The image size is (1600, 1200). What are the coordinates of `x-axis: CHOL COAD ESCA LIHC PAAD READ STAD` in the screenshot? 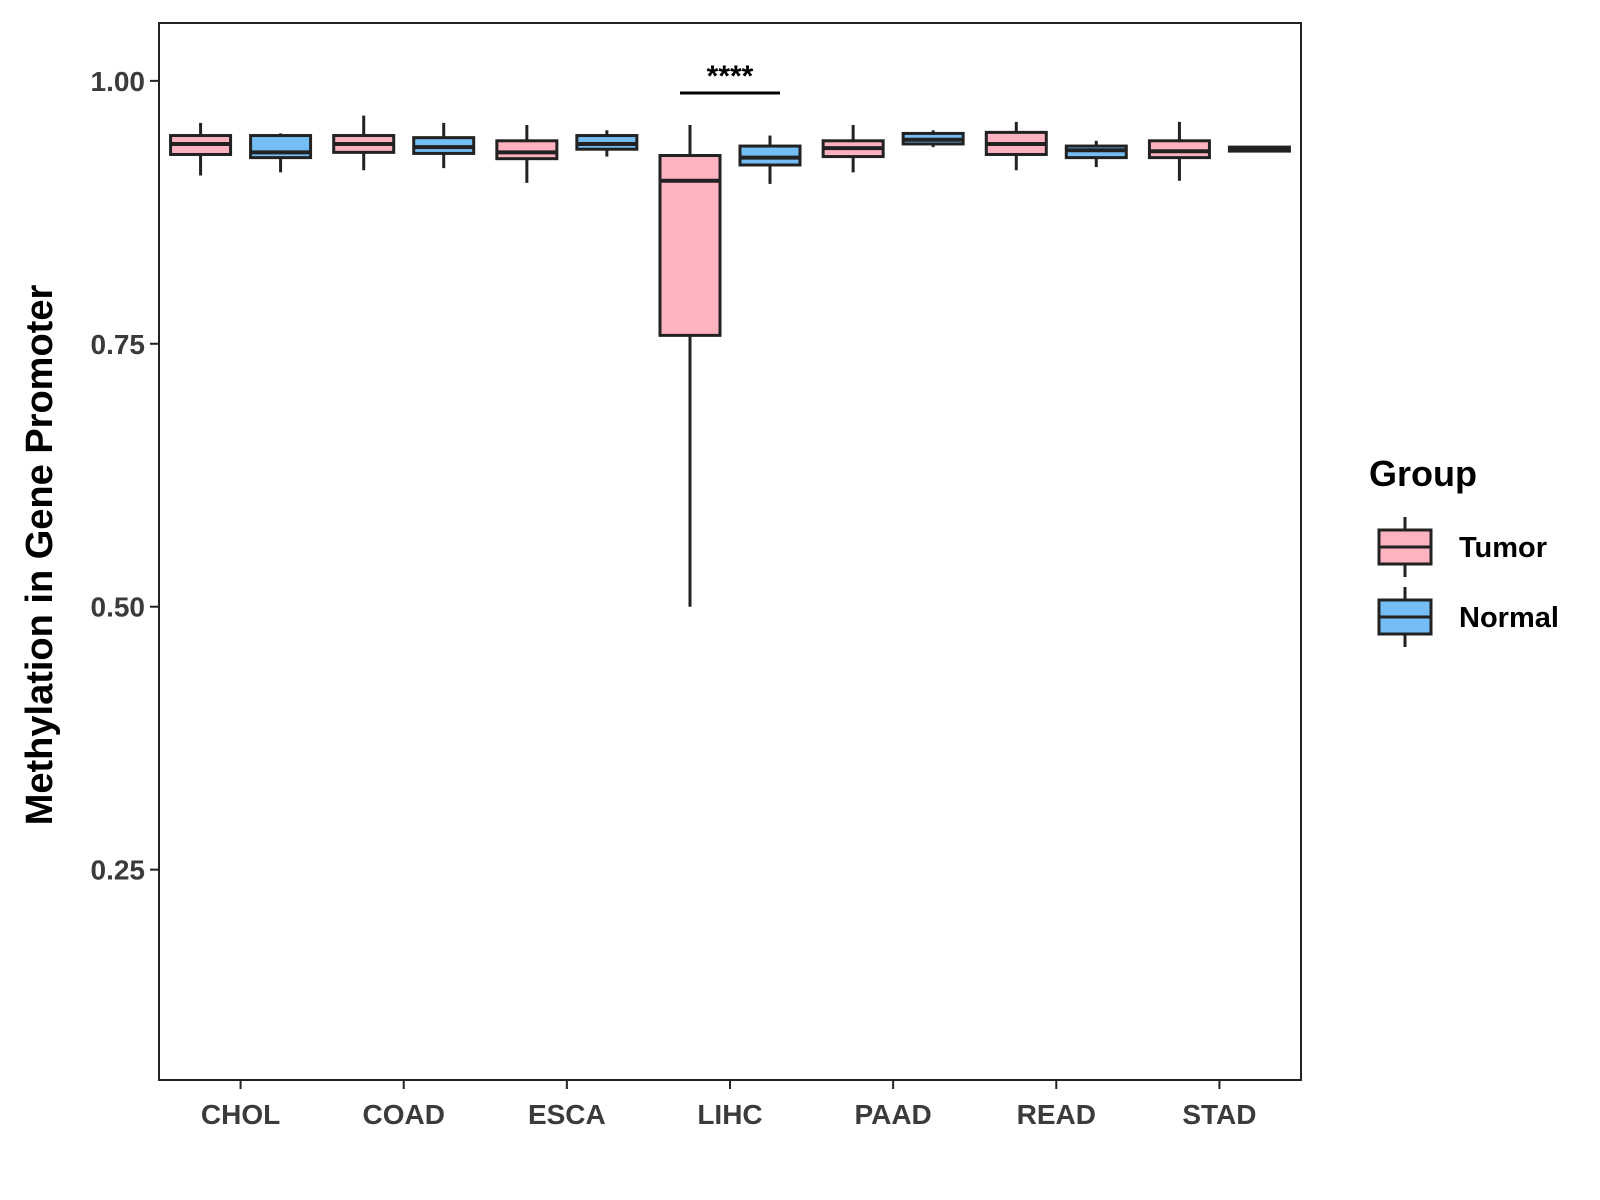 It's located at (729, 1105).